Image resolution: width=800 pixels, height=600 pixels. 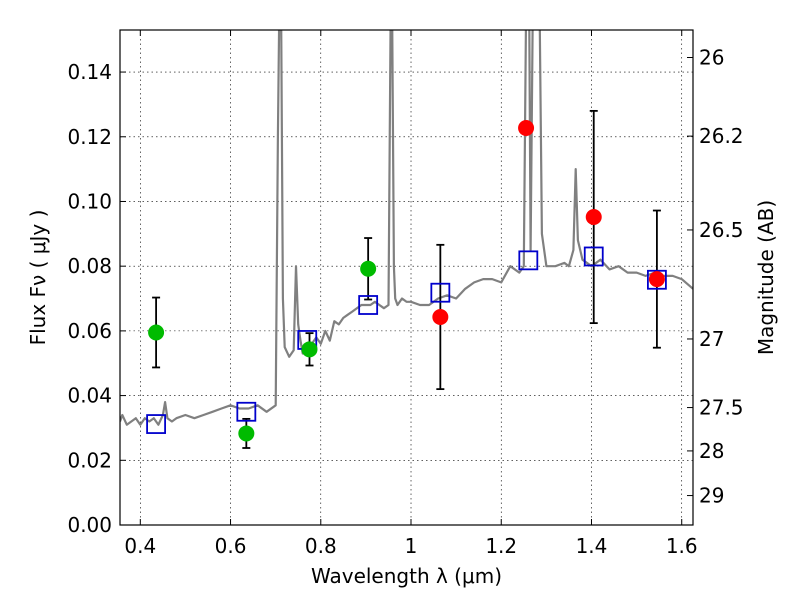 I want to click on x-axis-title: Wavelength λ (μm), so click(x=406, y=576).